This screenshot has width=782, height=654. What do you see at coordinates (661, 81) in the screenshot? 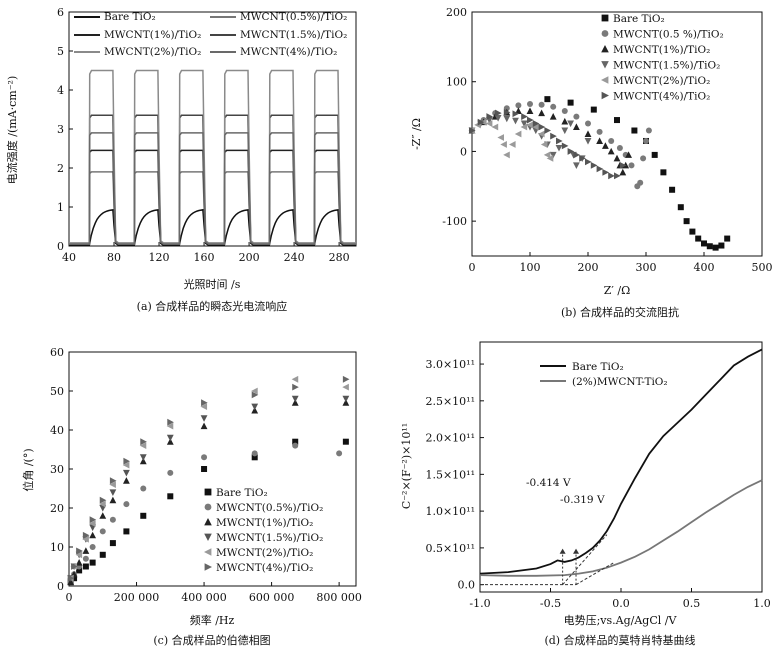
I see `panel-b-legend-label: MWCNT(2%)/TiO₂` at bounding box center [661, 81].